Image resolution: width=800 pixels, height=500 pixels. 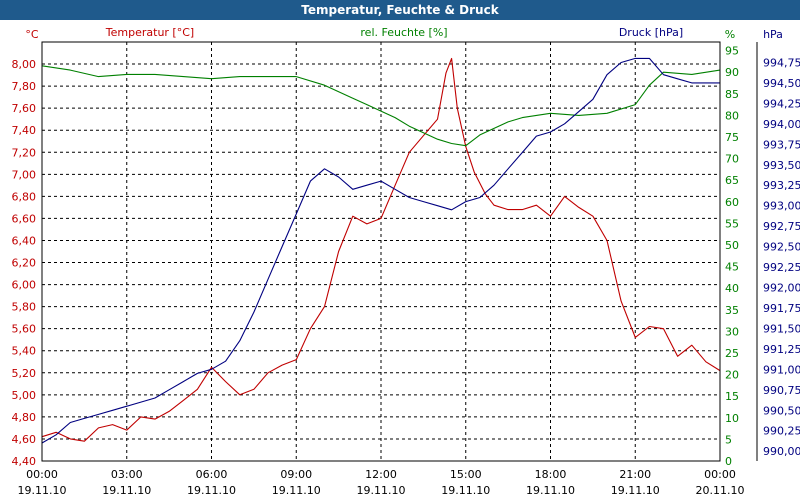 I want to click on humidity-tick-label: 80, so click(x=732, y=115).